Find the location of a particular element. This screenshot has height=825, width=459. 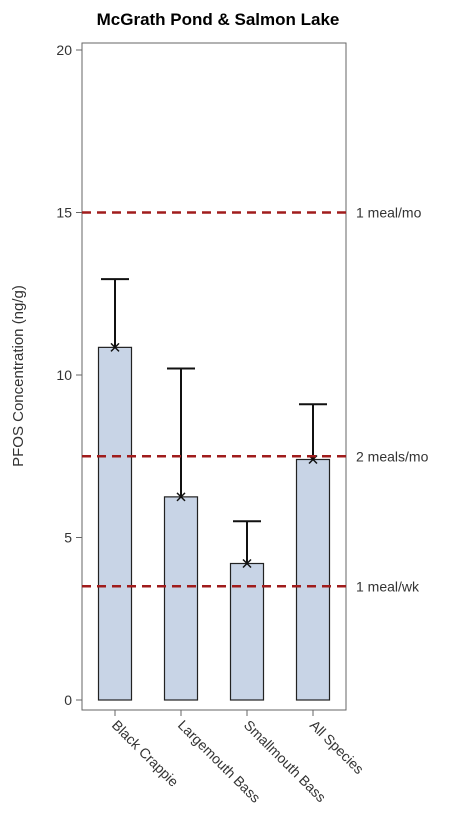

y-tick-label: 10 is located at coordinates (64, 375).